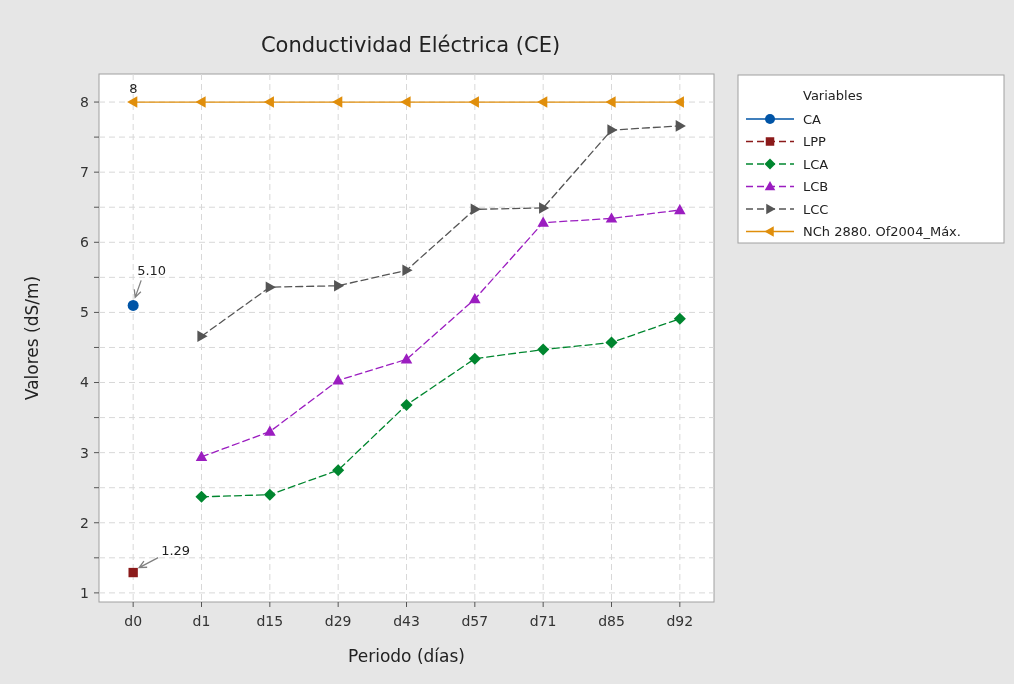  What do you see at coordinates (84, 312) in the screenshot?
I see `y-tick-label: 5` at bounding box center [84, 312].